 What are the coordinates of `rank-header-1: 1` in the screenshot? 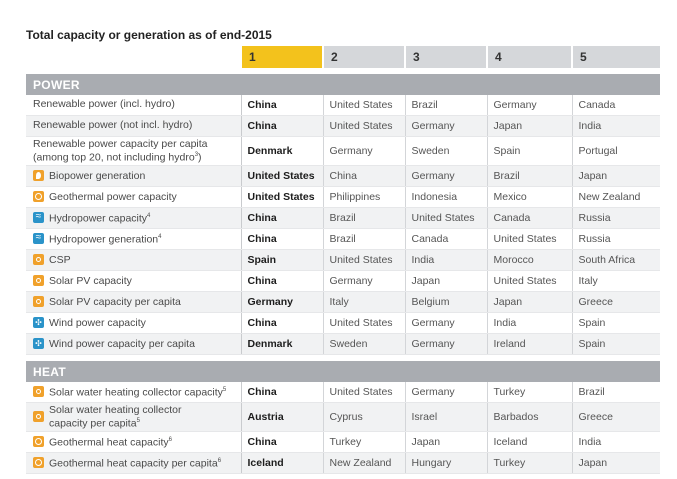 It's located at (281, 57).